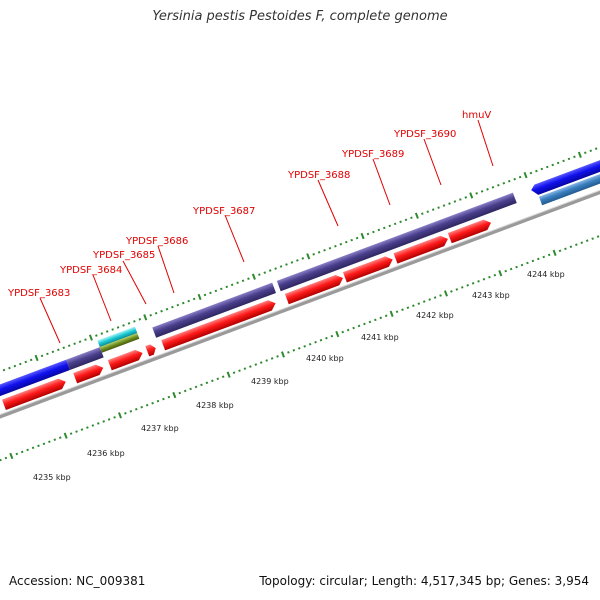 This screenshot has width=600, height=600. Describe the element at coordinates (424, 134) in the screenshot. I see `gene-label-YPDSF-3690: YPDSF_3690` at that location.